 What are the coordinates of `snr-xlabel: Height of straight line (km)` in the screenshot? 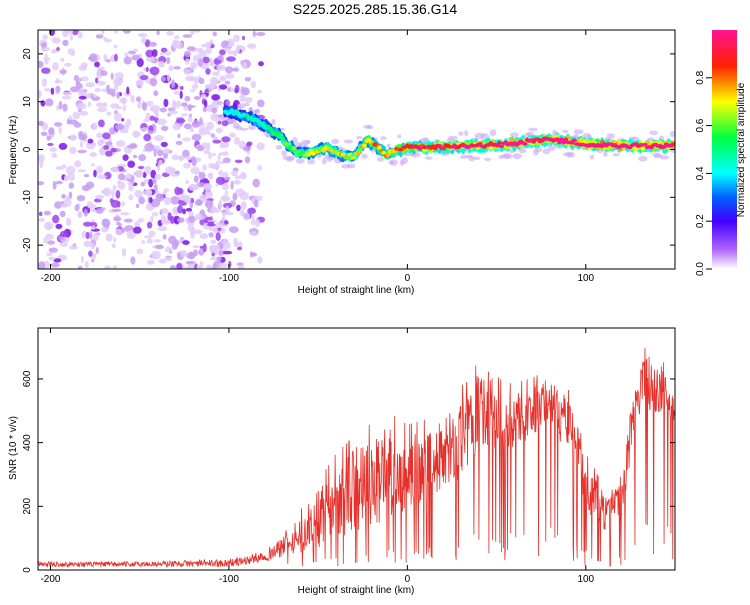 It's located at (356, 590).